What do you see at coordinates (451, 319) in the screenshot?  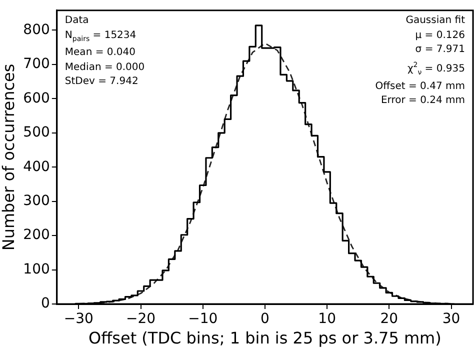 I see `x-tick-label: 30` at bounding box center [451, 319].